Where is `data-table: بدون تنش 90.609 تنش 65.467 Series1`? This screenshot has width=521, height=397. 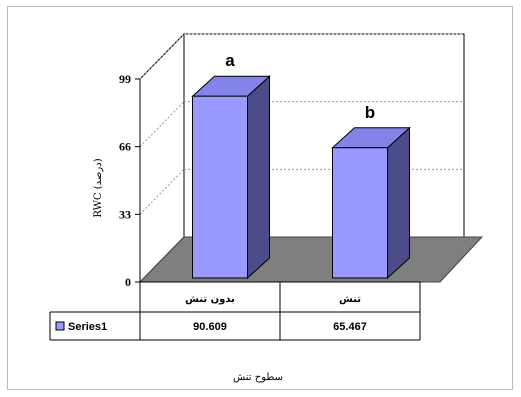 data-table: بدون تنش 90.609 تنش 65.467 Series1 is located at coordinates (235, 311).